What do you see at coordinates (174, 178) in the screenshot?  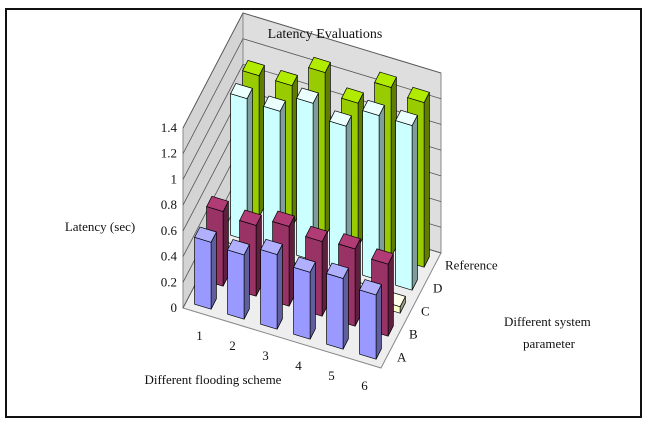 I see `y-tick-label: 1` at bounding box center [174, 178].